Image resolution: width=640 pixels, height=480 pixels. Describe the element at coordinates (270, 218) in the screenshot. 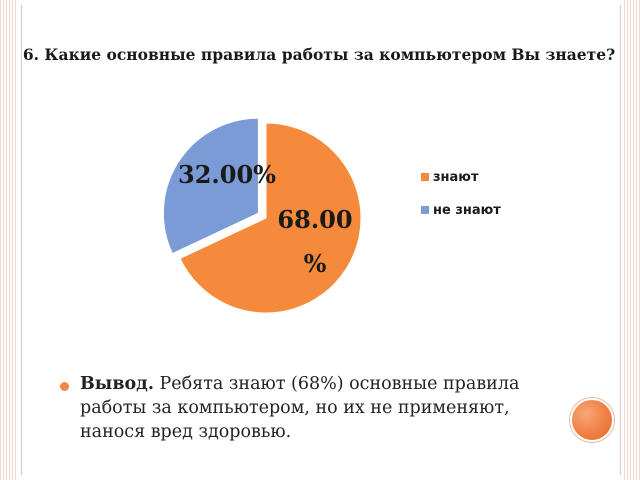

I see `pie-slice-know` at that location.